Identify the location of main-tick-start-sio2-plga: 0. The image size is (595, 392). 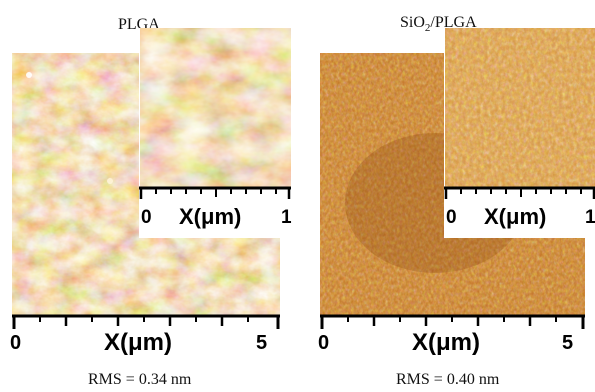
(324, 343).